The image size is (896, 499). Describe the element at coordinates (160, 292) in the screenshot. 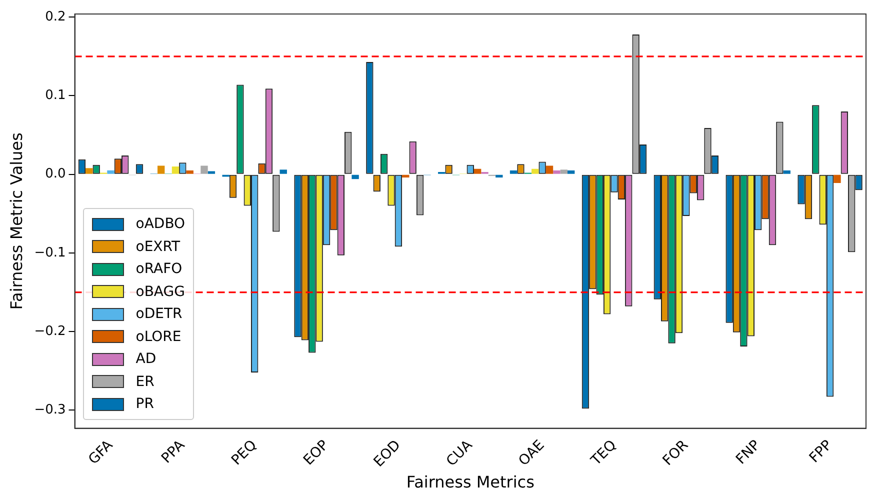

I see `legend-label: oBAGG` at that location.